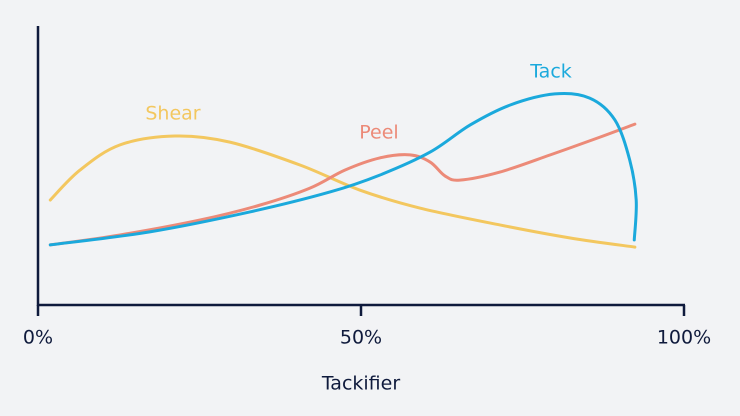  What do you see at coordinates (684, 338) in the screenshot?
I see `x-tick-label: 100%` at bounding box center [684, 338].